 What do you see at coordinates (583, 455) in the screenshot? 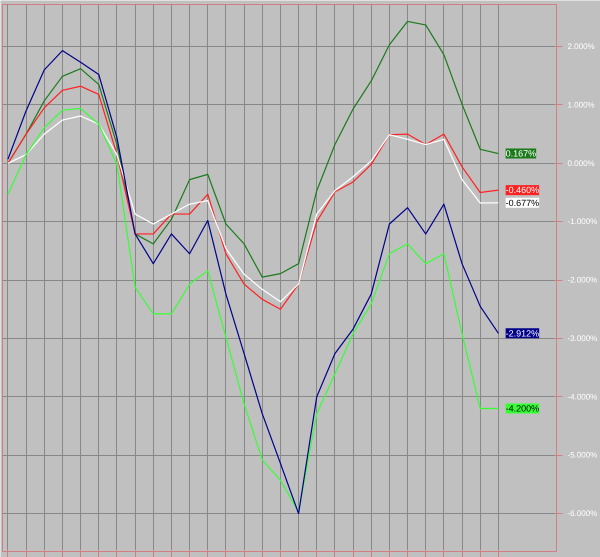
I see `y-tick-label: -5.000%` at bounding box center [583, 455].